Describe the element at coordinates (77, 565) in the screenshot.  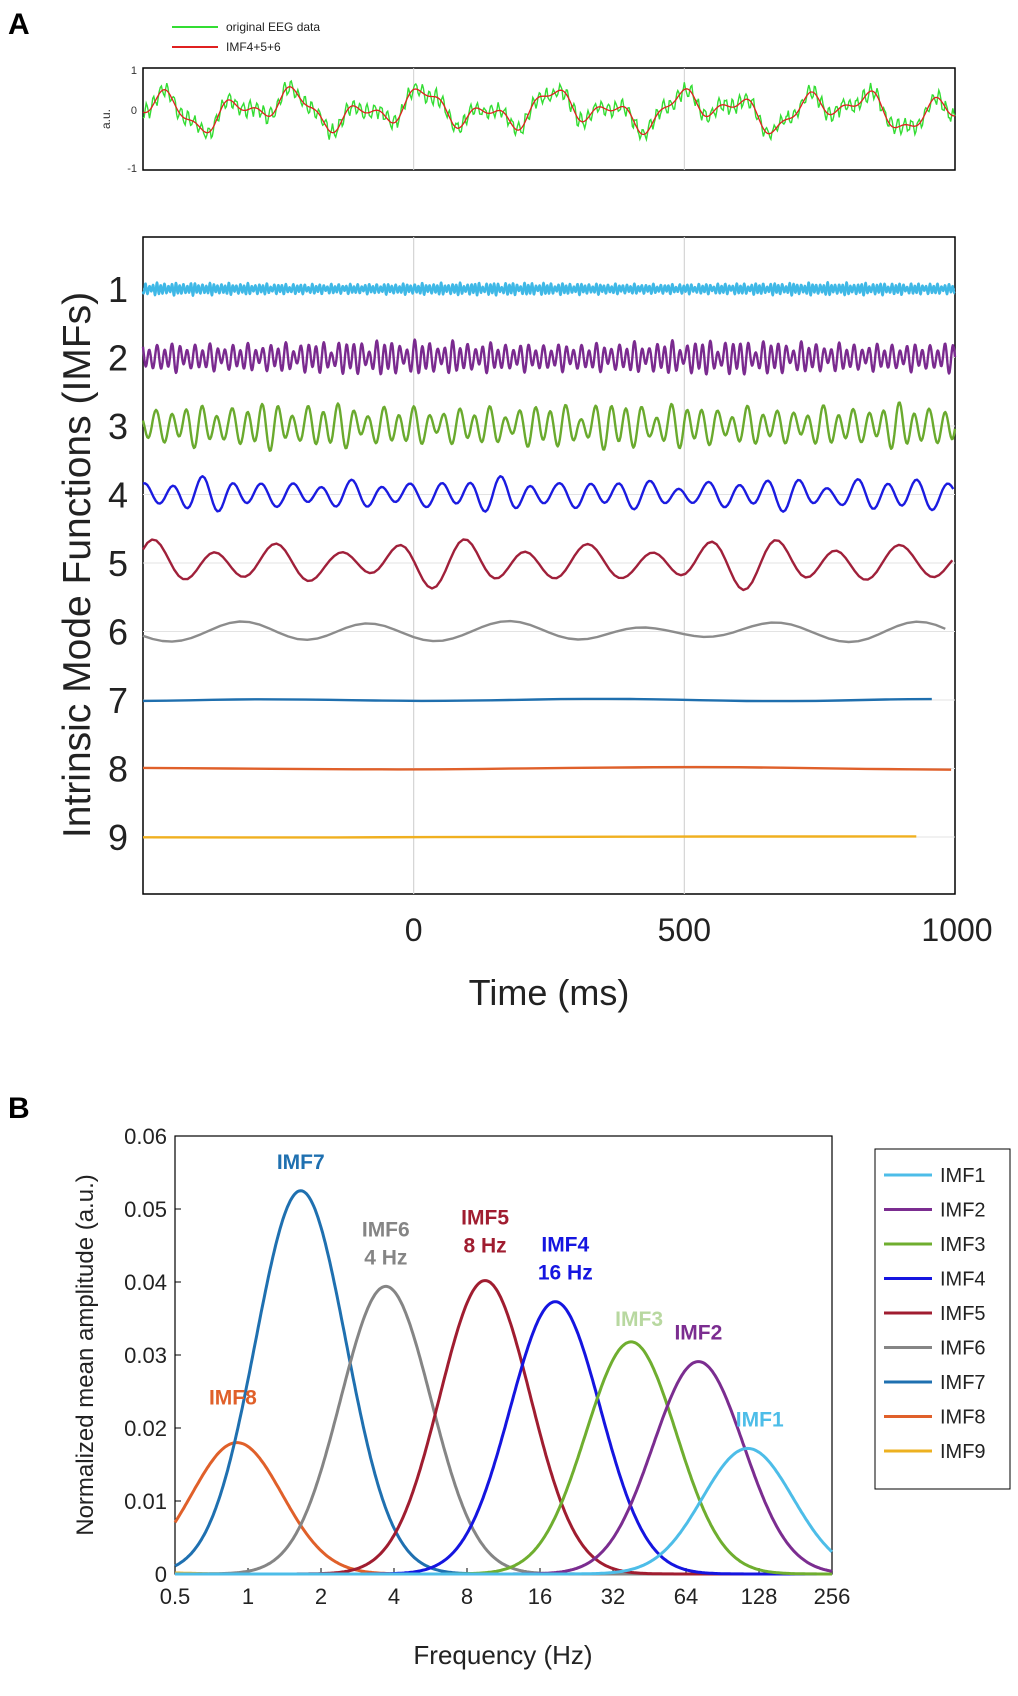
I see `imf-y-axis-label: Intrinsic Mode Functions (IMFs)` at that location.